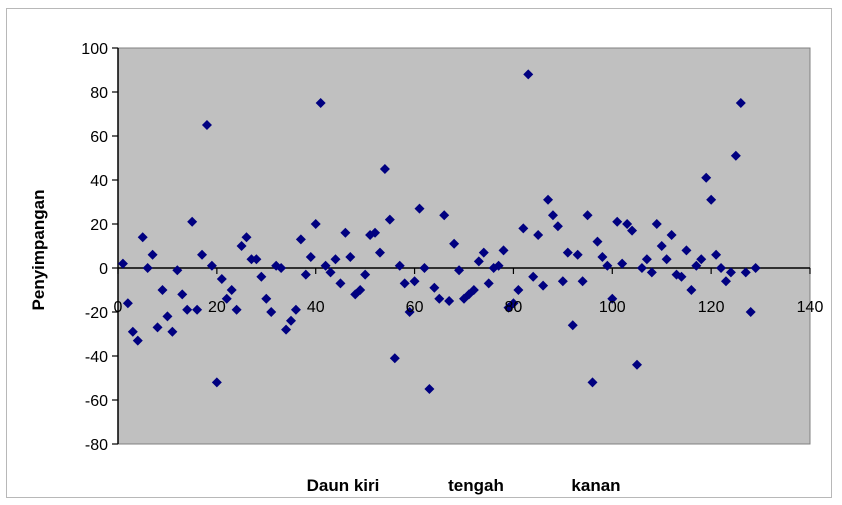  What do you see at coordinates (217, 307) in the screenshot?
I see `x-tick-label: 20` at bounding box center [217, 307].